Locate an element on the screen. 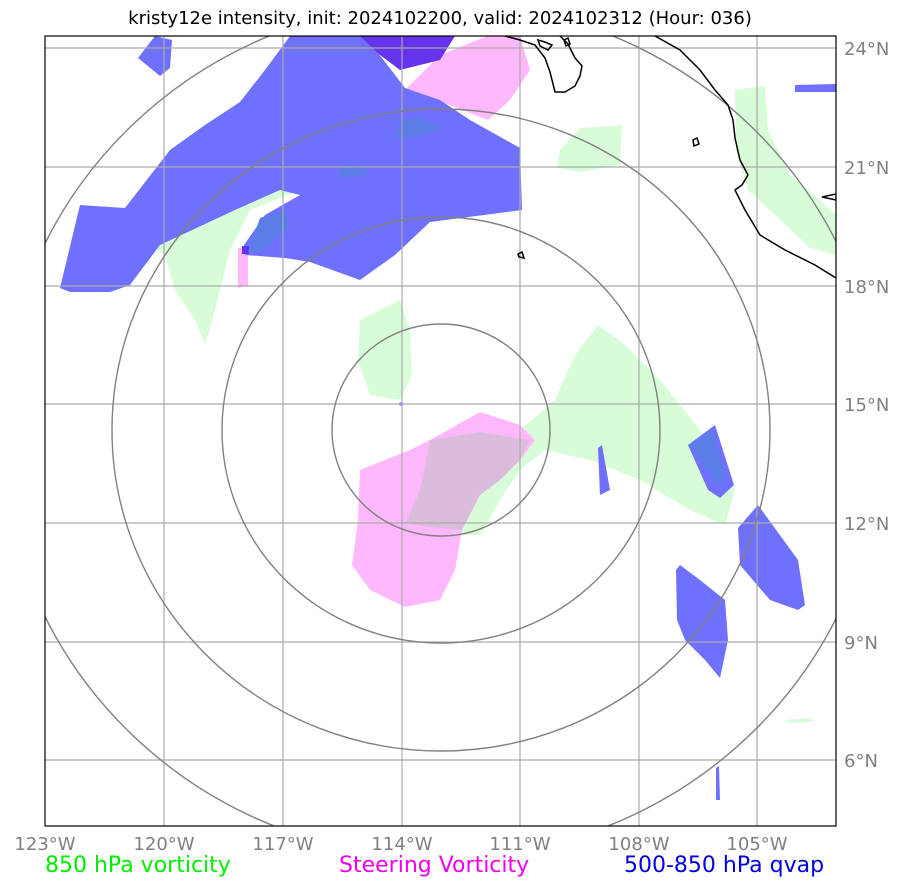  lat-label: 12°N is located at coordinates (866, 524).